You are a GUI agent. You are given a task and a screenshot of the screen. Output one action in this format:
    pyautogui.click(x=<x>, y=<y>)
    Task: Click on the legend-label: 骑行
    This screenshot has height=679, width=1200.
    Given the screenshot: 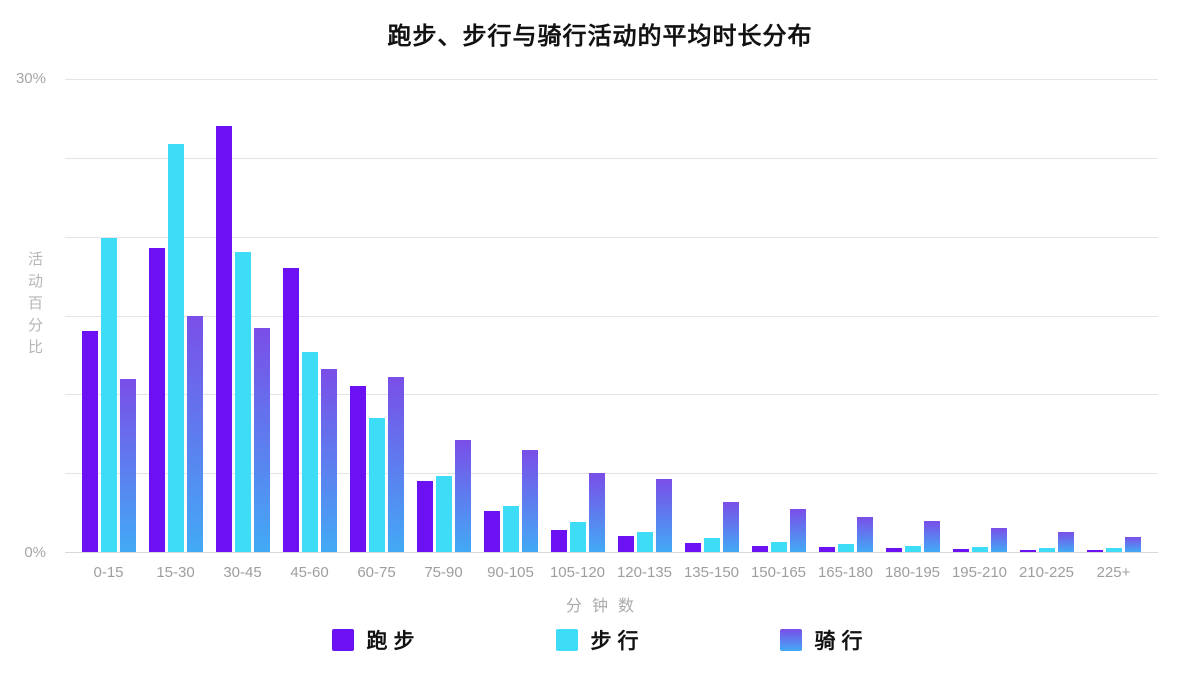 What is the action you would take?
    pyautogui.click(x=841, y=641)
    